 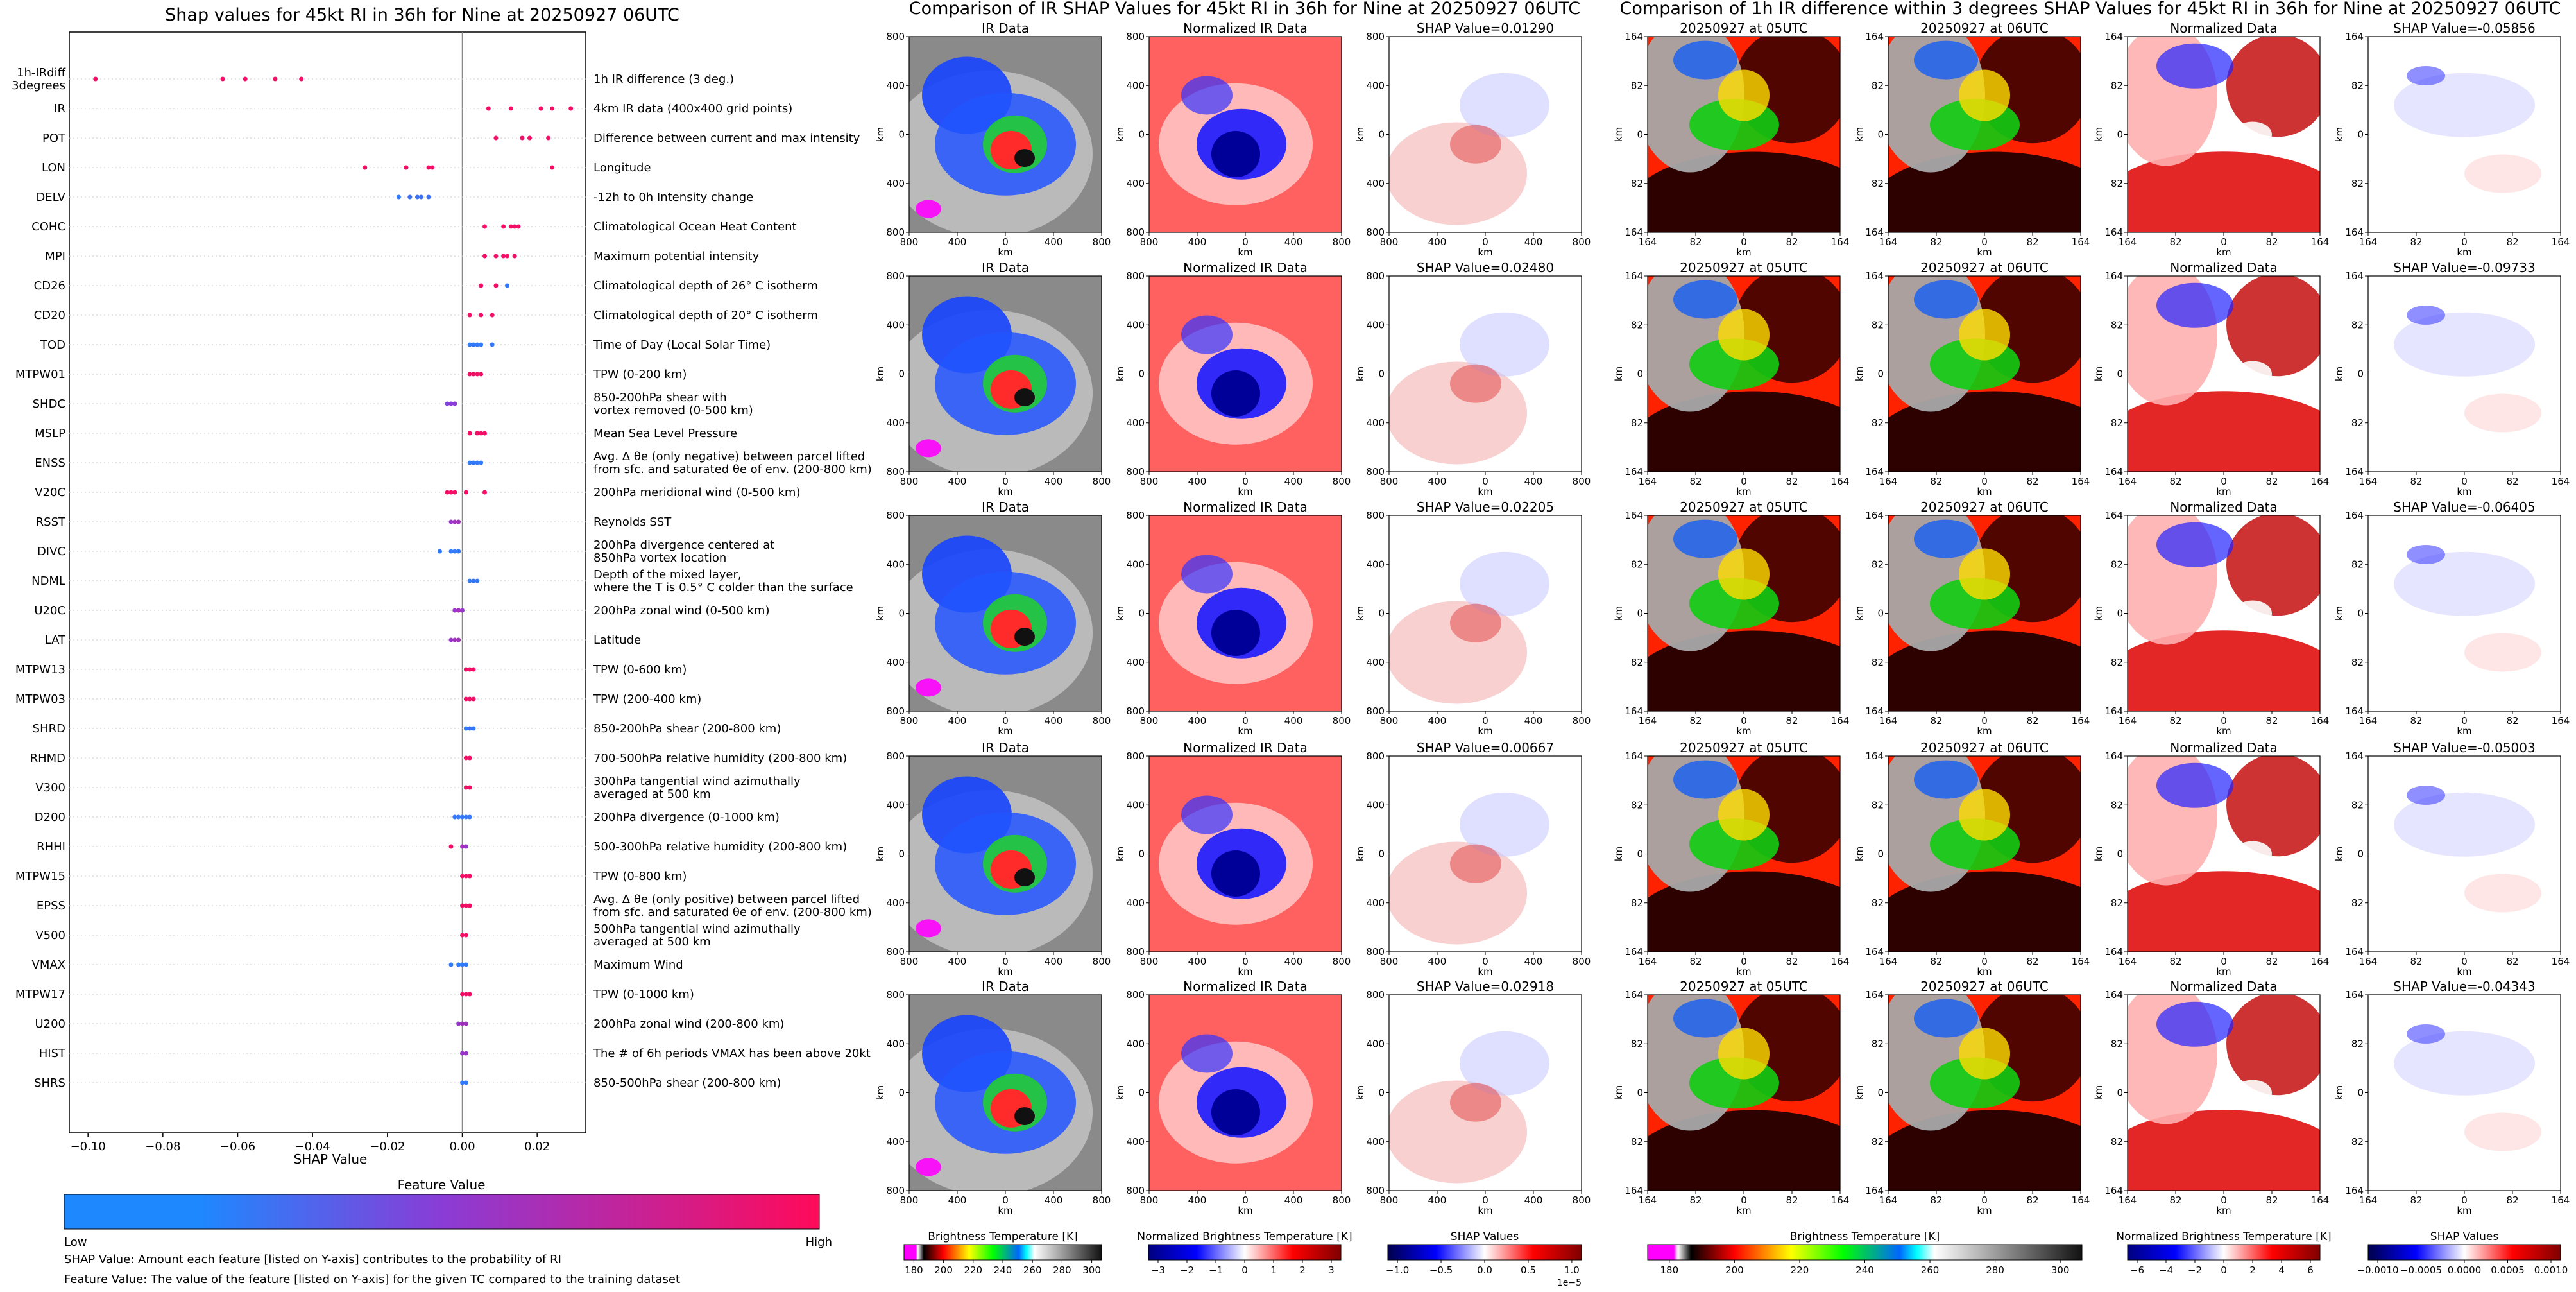 What do you see at coordinates (1485, 267) in the screenshot?
I see `panel-title: SHAP Value=0.02480` at bounding box center [1485, 267].